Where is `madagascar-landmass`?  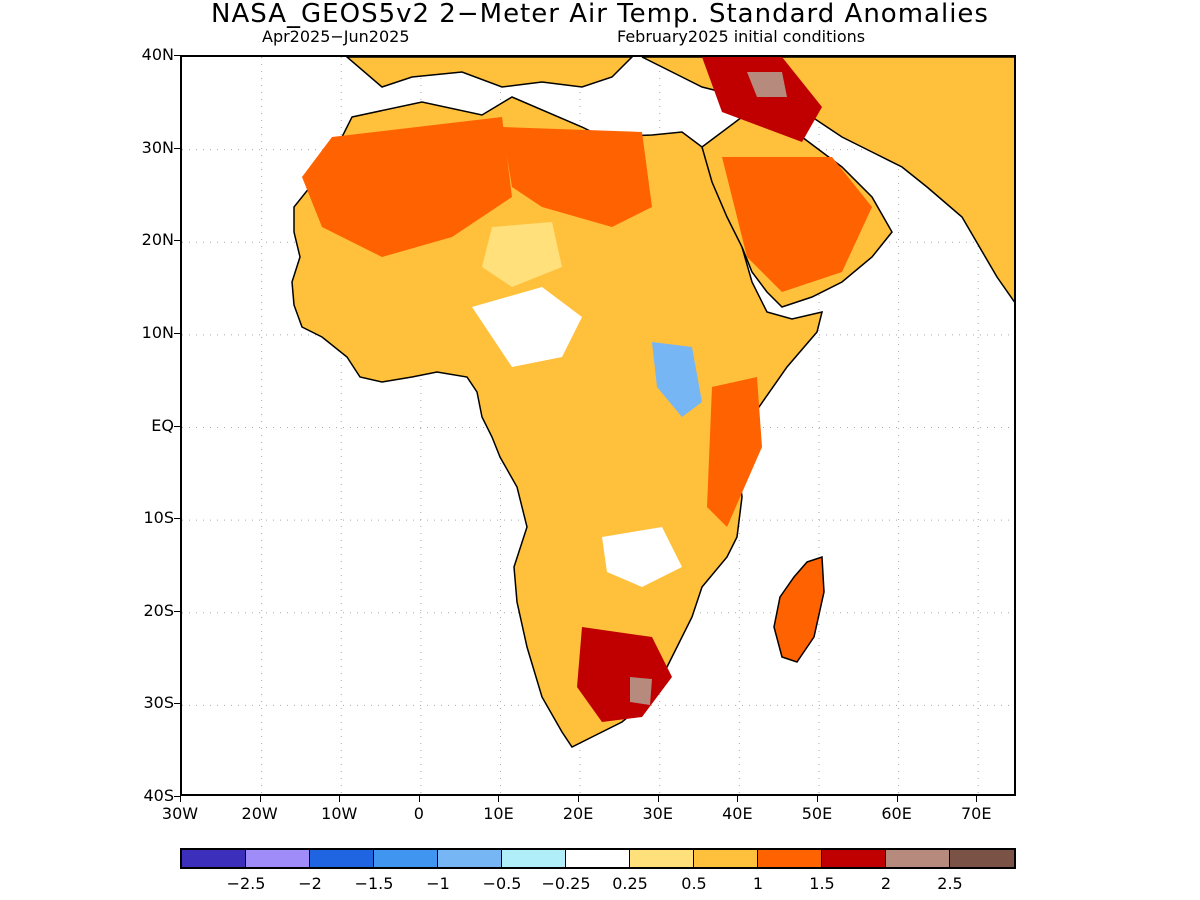
madagascar-landmass is located at coordinates (799, 609).